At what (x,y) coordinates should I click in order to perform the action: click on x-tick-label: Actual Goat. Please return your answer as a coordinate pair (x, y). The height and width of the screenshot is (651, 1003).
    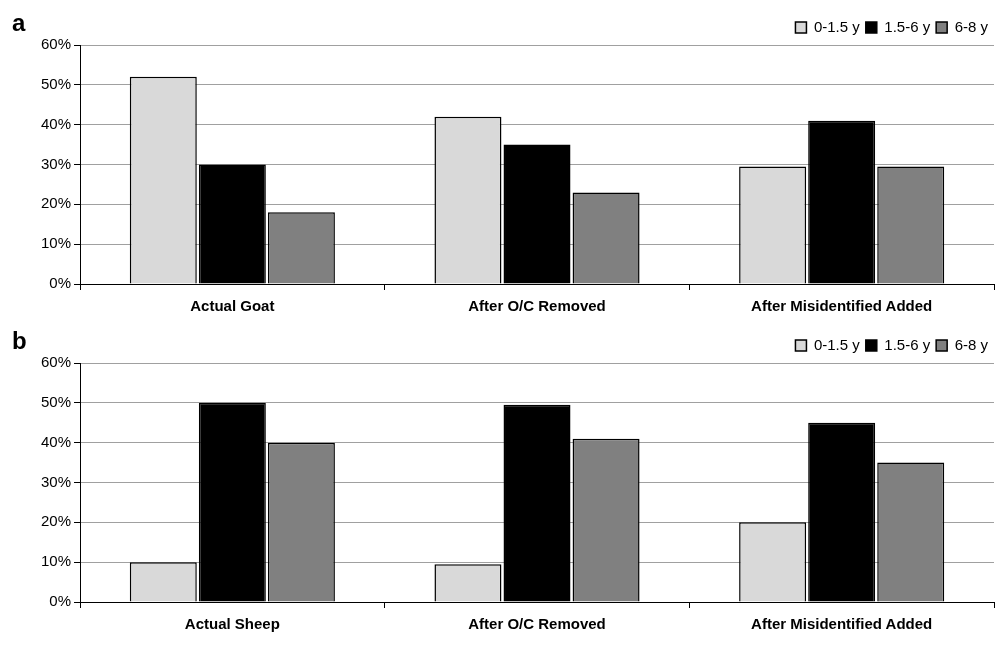
    Looking at the image, I should click on (232, 306).